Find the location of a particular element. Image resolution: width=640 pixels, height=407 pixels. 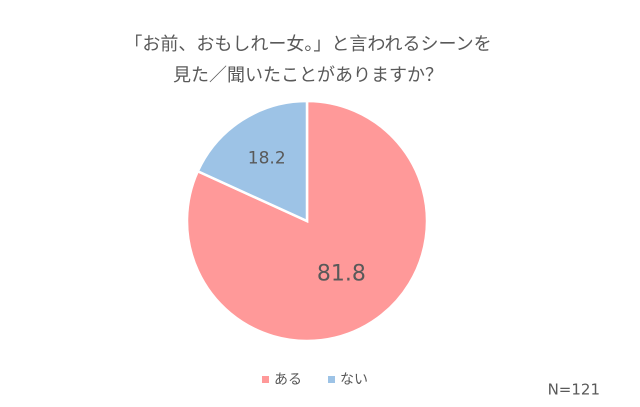

data-label: 18.2 is located at coordinates (267, 158).